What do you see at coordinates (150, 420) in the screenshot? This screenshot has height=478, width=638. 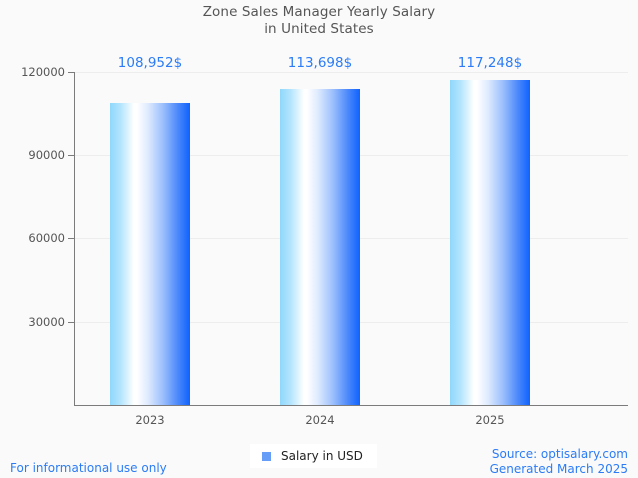 I see `x-tick-label-2023: 2023` at bounding box center [150, 420].